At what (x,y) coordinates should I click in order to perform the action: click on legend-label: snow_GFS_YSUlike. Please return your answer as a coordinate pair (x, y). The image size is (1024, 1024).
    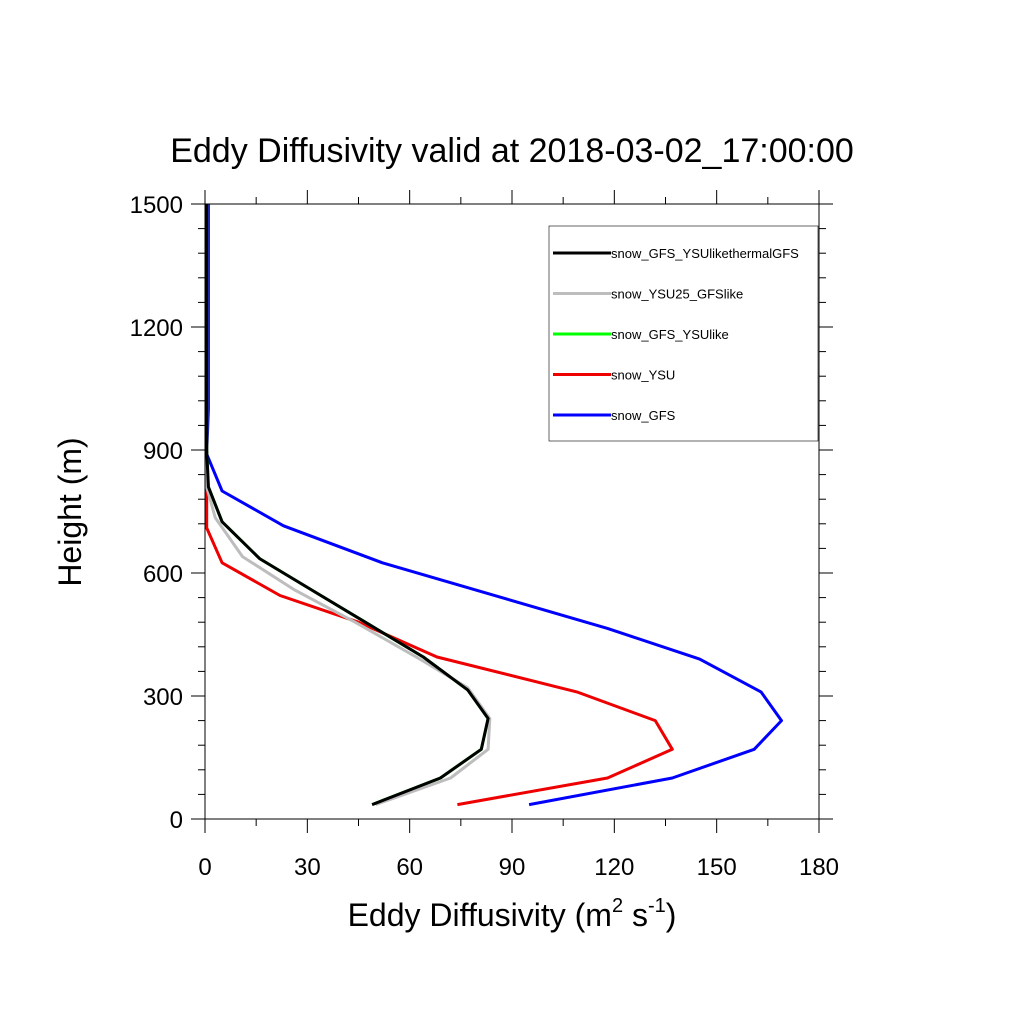
    Looking at the image, I should click on (670, 334).